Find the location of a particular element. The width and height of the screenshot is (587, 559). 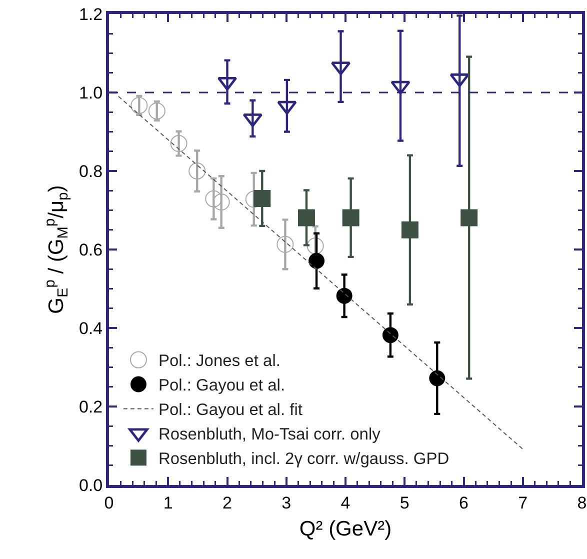

x-tick-label: 2 is located at coordinates (227, 502).